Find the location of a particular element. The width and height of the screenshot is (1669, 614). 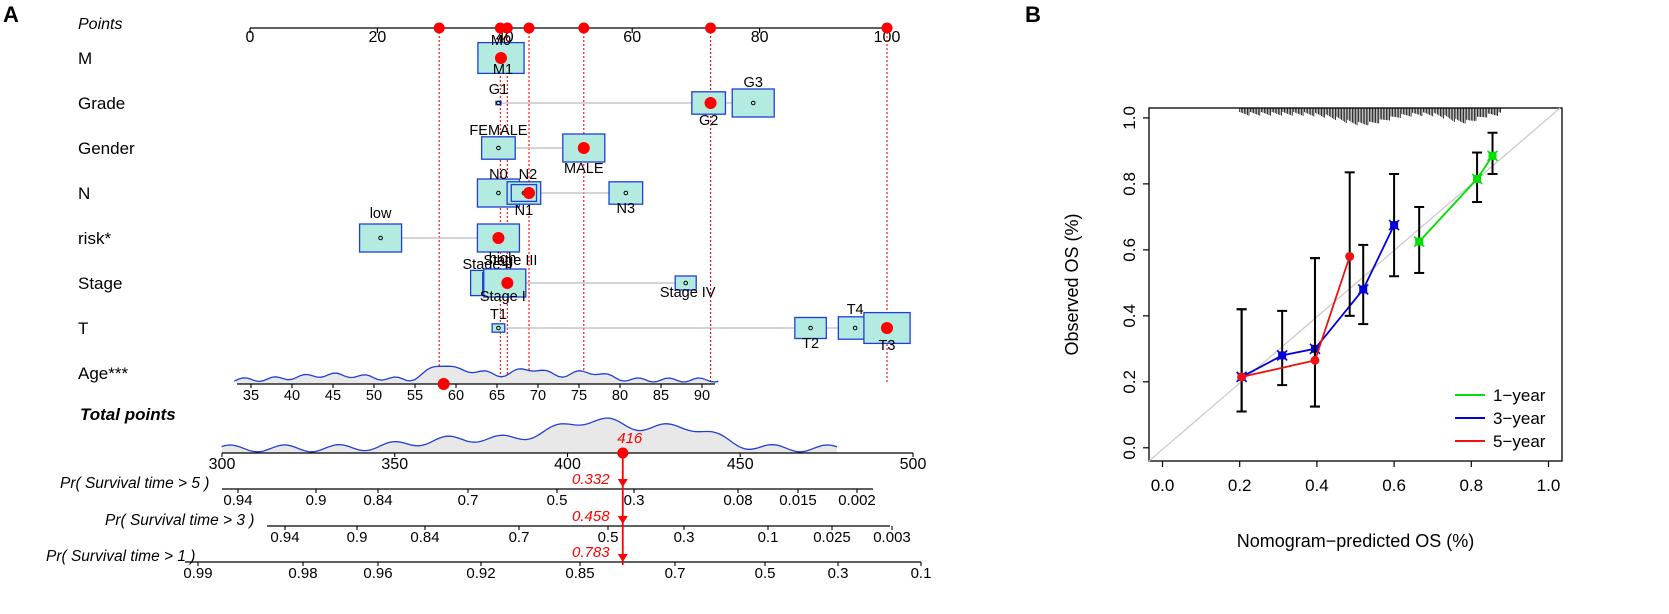

points-axis-marker is located at coordinates (584, 28).